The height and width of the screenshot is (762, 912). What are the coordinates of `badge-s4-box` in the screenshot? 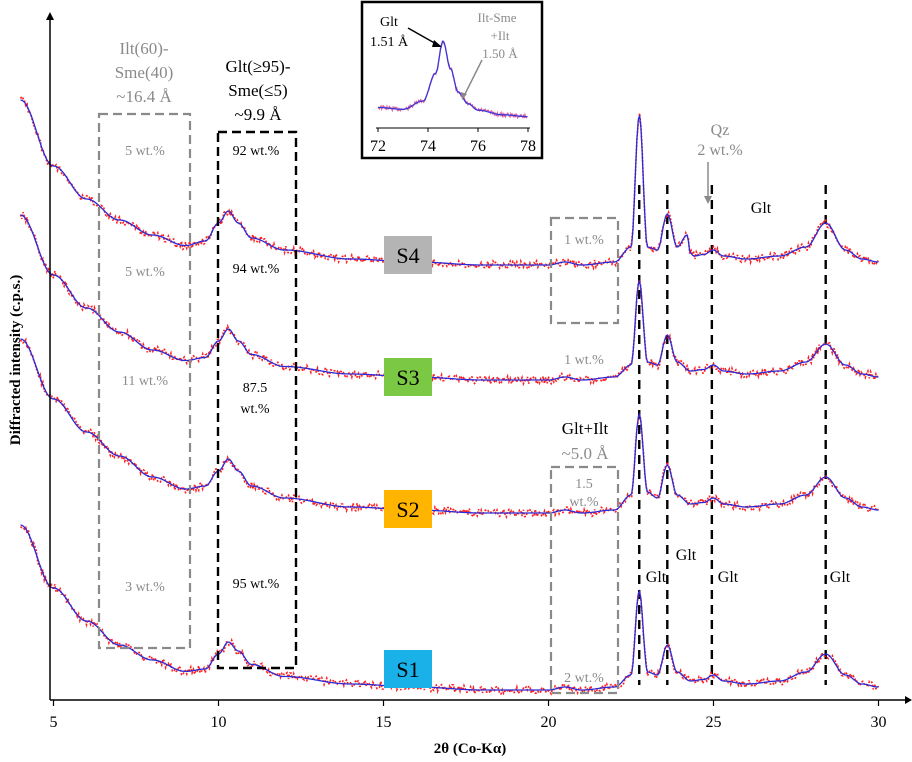 It's located at (408, 255).